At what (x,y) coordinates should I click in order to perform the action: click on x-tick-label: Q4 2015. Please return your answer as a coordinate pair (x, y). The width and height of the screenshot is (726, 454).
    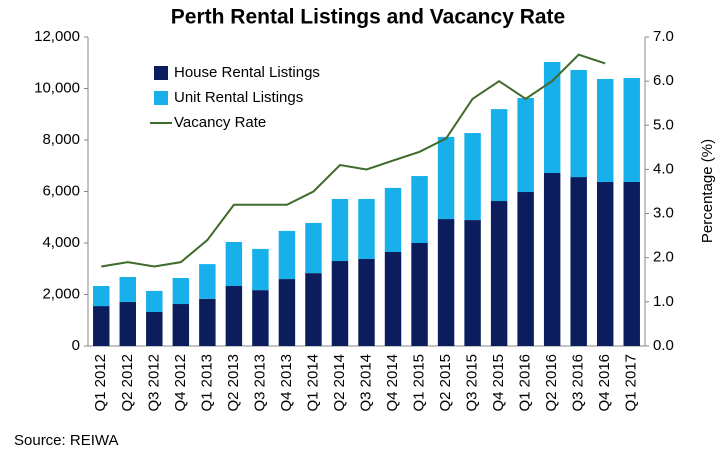
    Looking at the image, I should click on (498, 383).